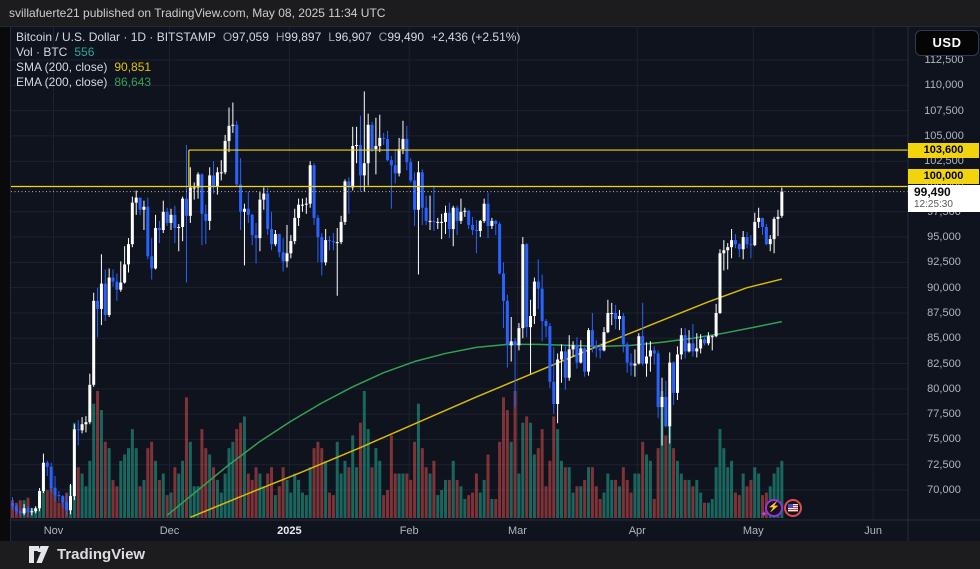 The width and height of the screenshot is (980, 569). What do you see at coordinates (793, 508) in the screenshot?
I see `us-economic-event-icon` at bounding box center [793, 508].